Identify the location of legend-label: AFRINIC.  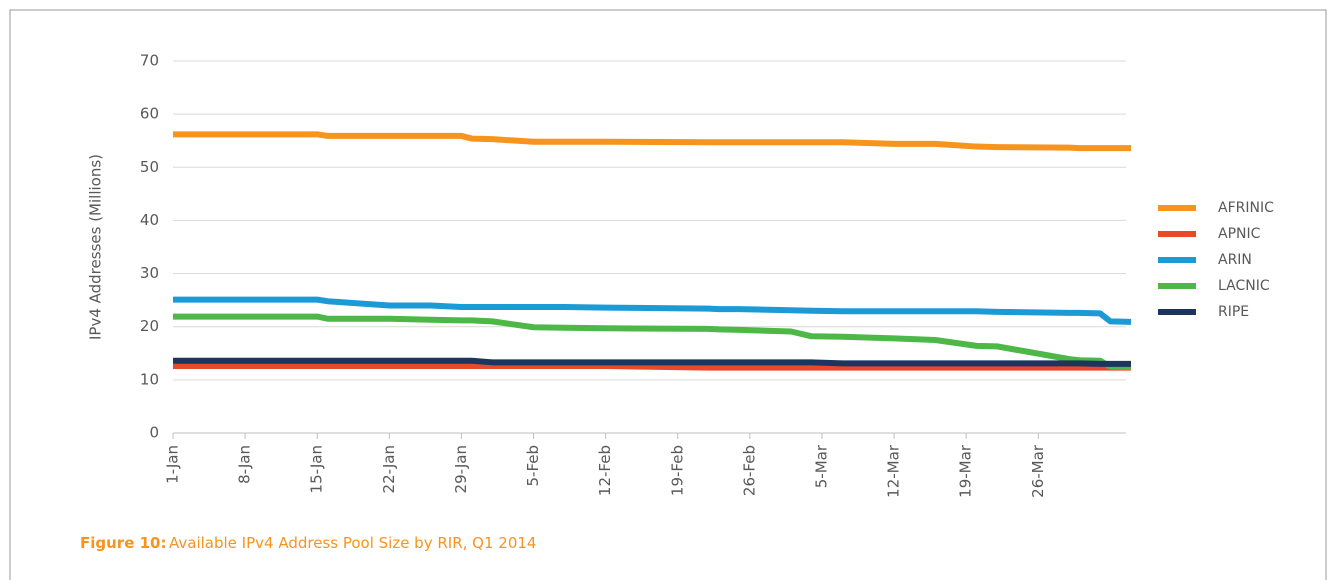
(1246, 208).